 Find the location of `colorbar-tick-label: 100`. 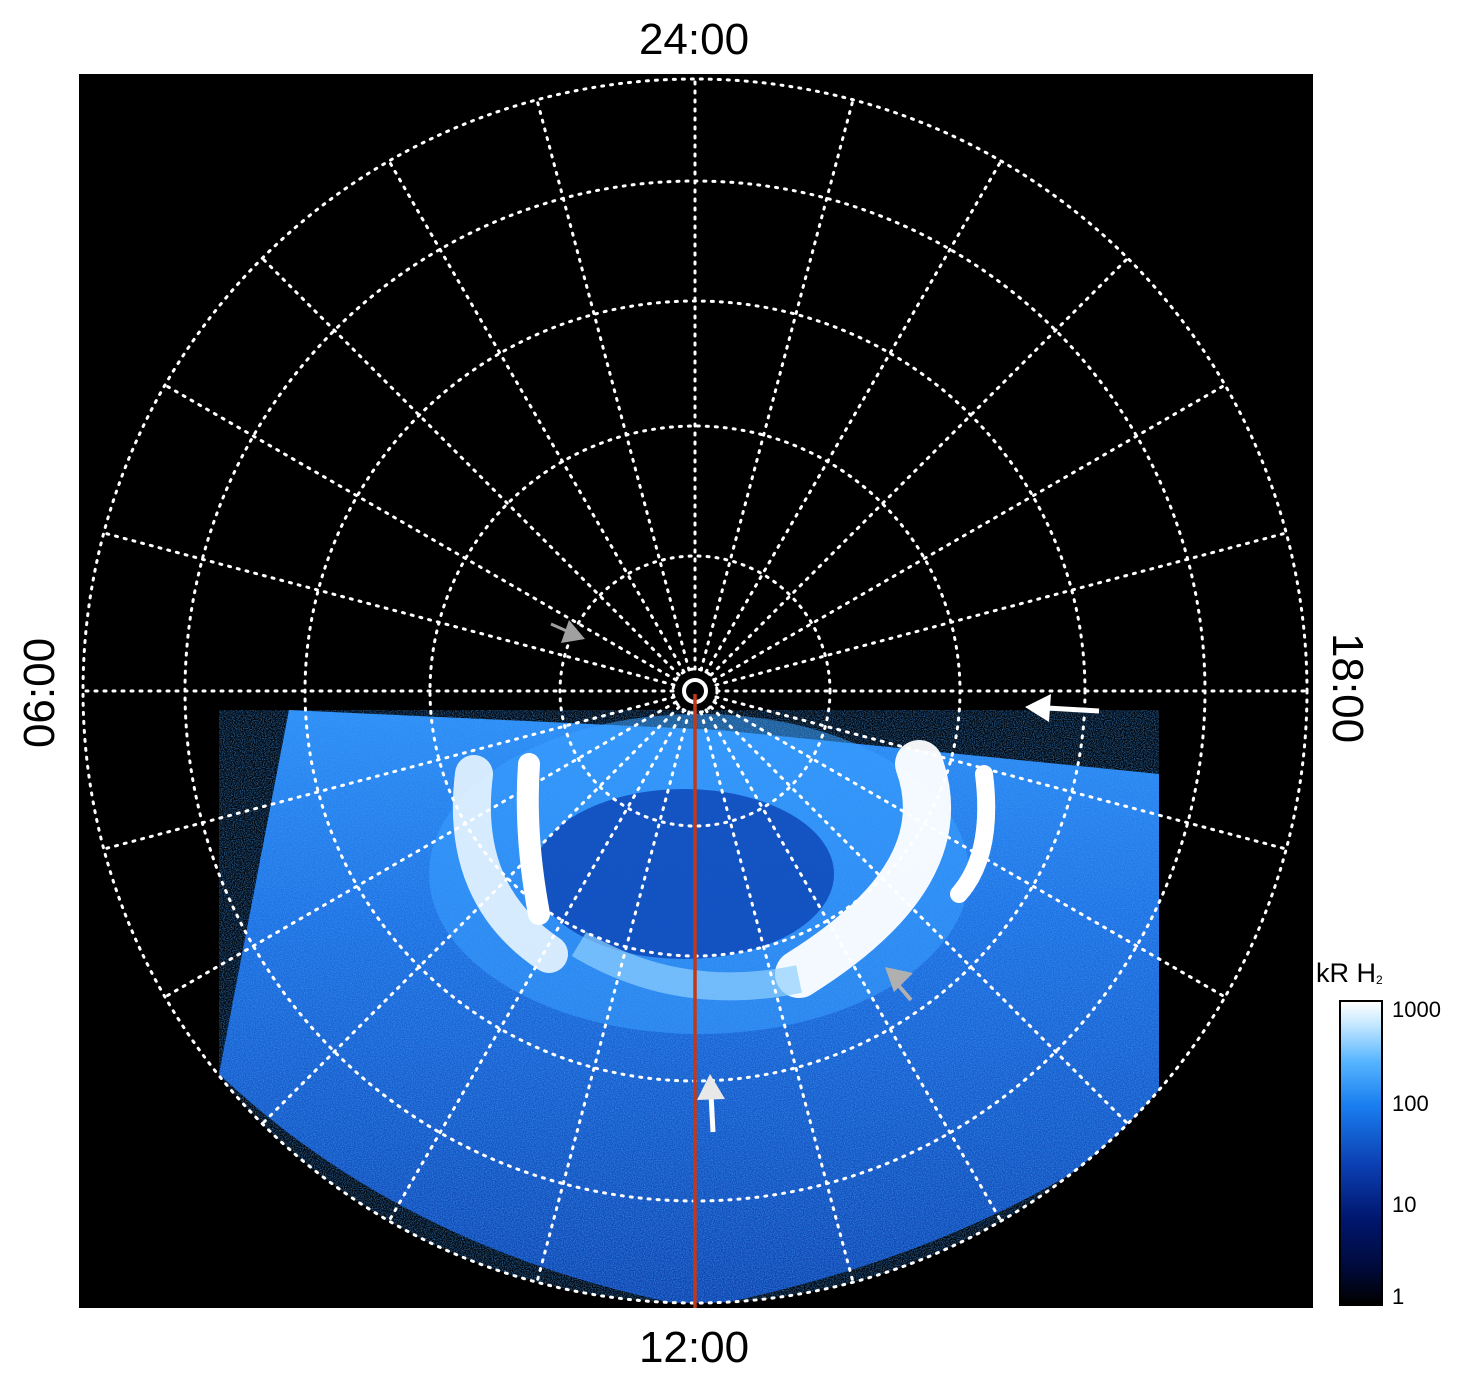

colorbar-tick-label: 100 is located at coordinates (1410, 1103).